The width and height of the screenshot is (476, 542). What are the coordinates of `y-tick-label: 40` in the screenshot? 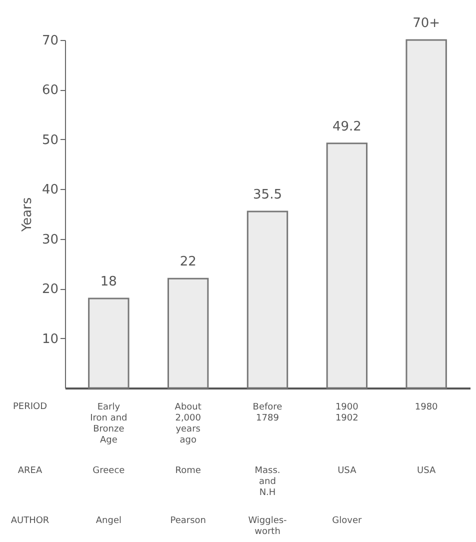 It's located at (50, 190).